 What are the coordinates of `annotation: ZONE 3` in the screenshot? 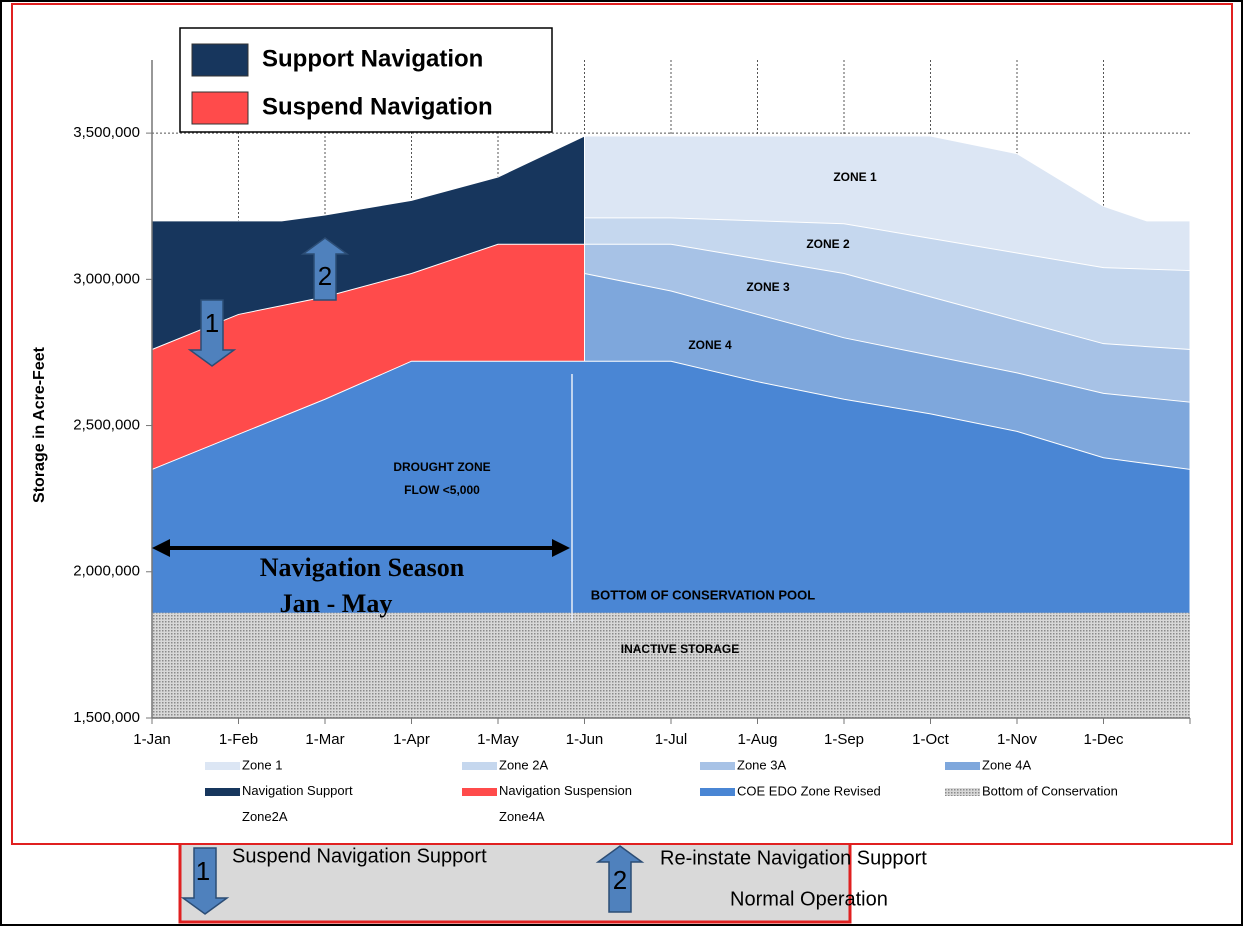 It's located at (768, 287).